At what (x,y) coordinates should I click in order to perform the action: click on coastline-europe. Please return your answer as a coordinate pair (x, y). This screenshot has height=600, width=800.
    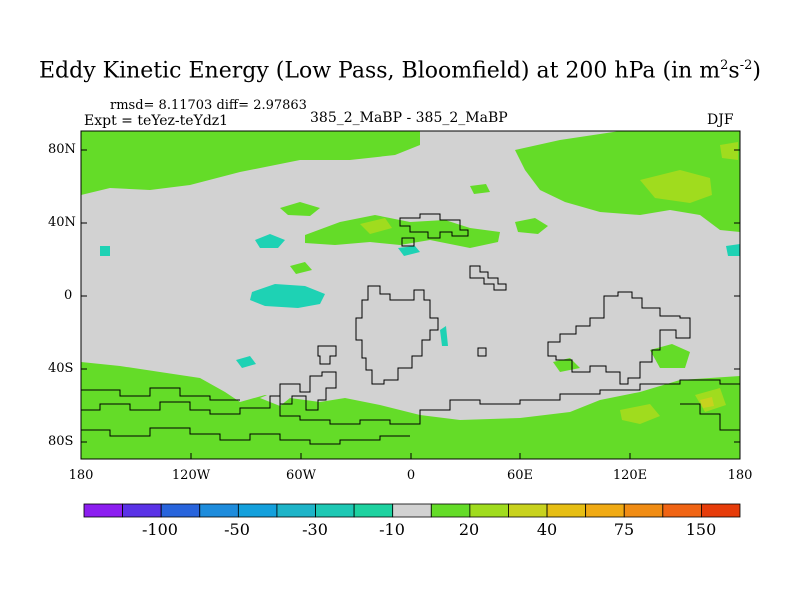
    Looking at the image, I should click on (434, 230).